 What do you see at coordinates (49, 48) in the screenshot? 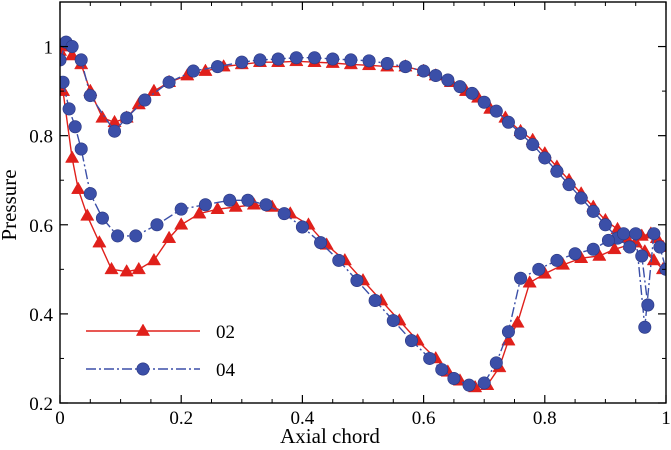
I see `y-tick-label: 1` at bounding box center [49, 48].